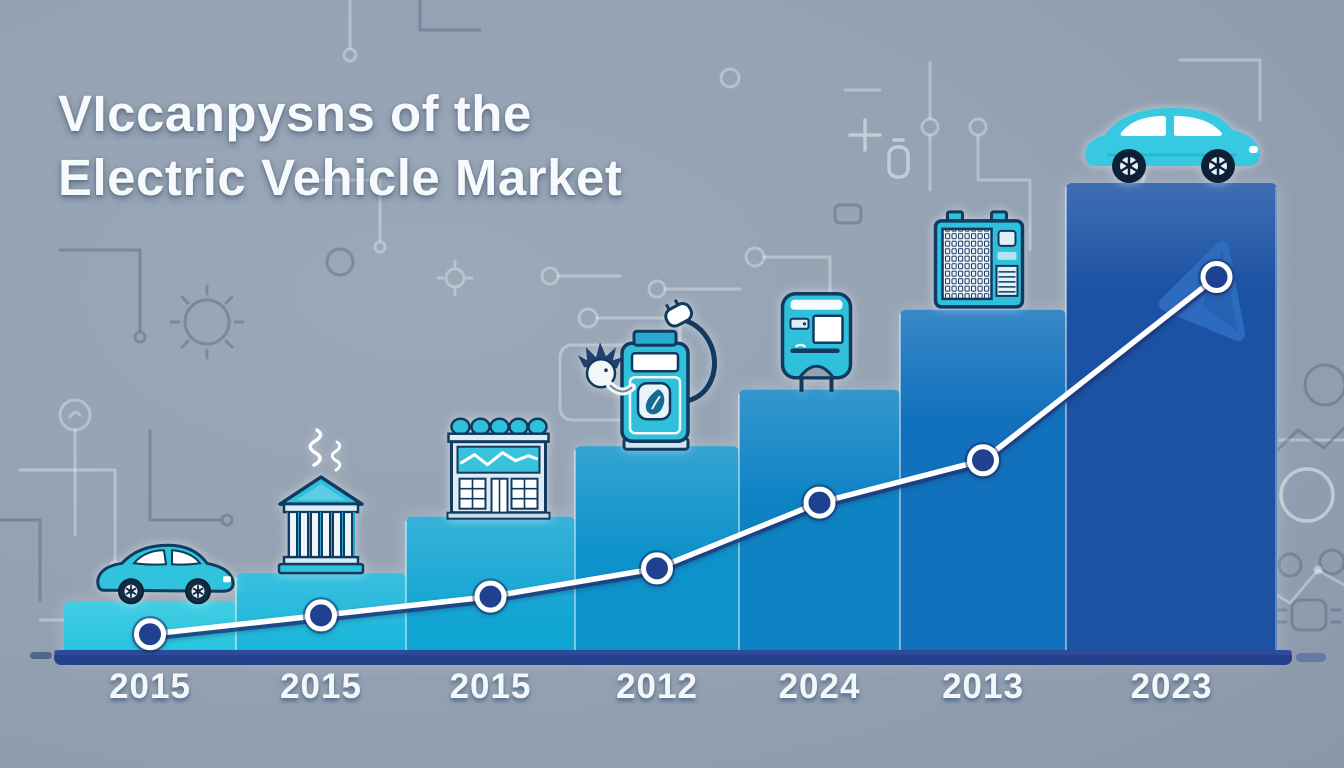 Image resolution: width=1344 pixels, height=768 pixels. Describe the element at coordinates (817, 343) in the screenshot. I see `charging-kiosk-icon` at that location.